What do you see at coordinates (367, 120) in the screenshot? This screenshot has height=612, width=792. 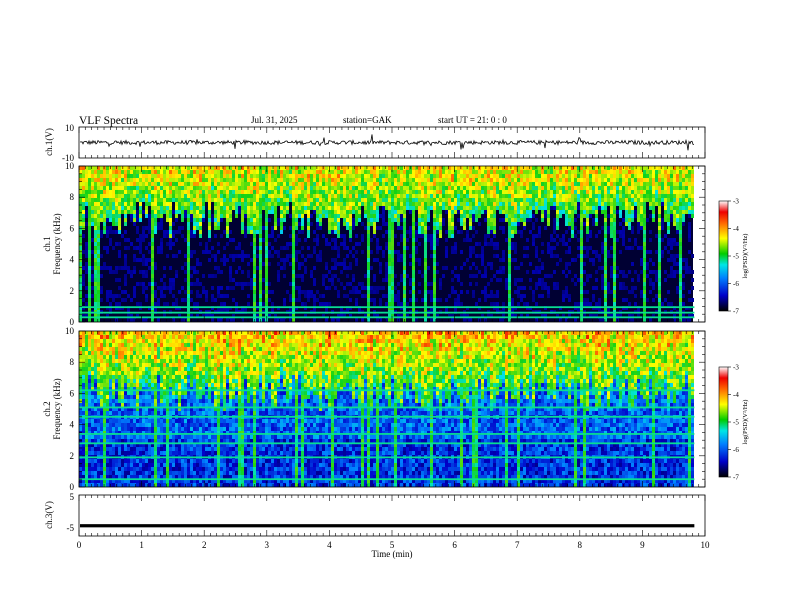 I see `station-label: station=GAK` at bounding box center [367, 120].